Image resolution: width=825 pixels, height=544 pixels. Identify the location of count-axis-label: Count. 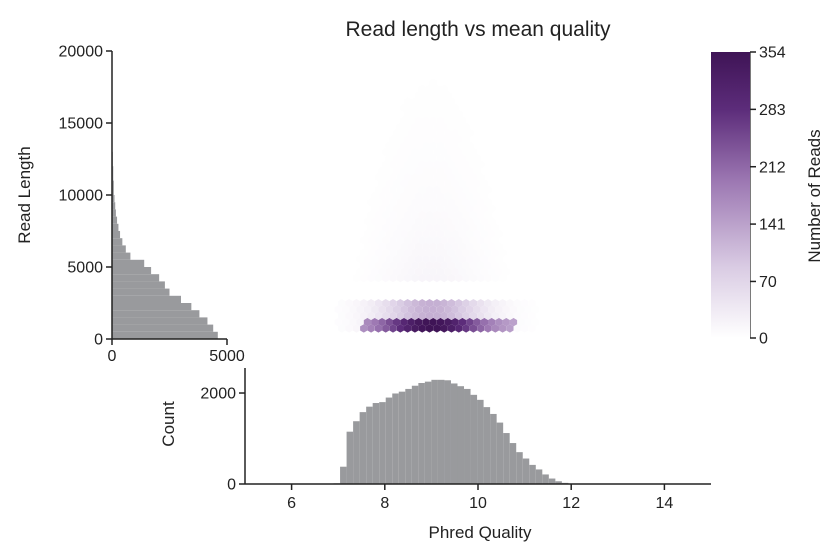
(168, 424).